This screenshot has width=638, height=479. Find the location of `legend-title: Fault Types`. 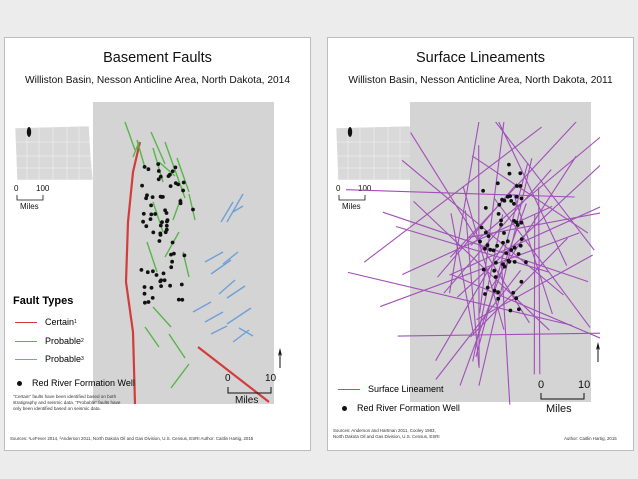

legend-title: Fault Types is located at coordinates (43, 301).